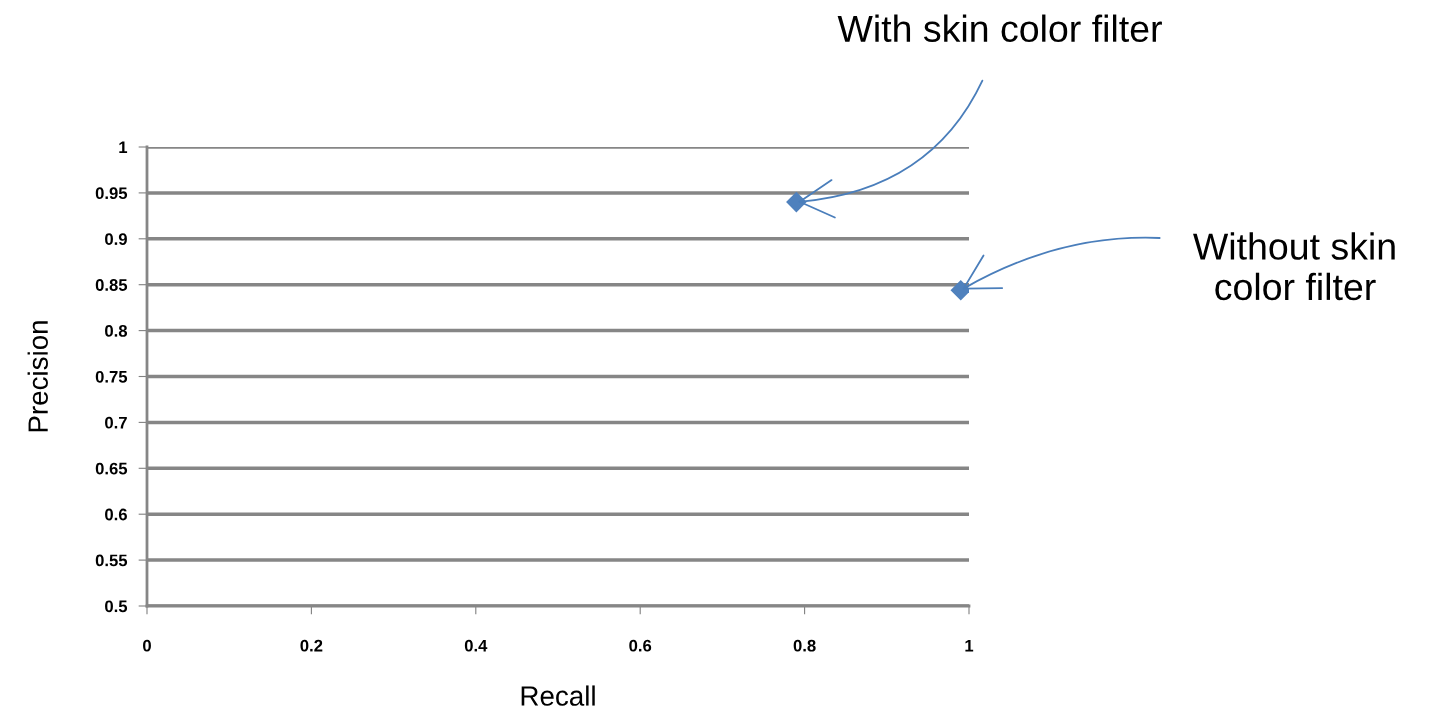  Describe the element at coordinates (804, 645) in the screenshot. I see `x-tick-label: 0.8` at that location.